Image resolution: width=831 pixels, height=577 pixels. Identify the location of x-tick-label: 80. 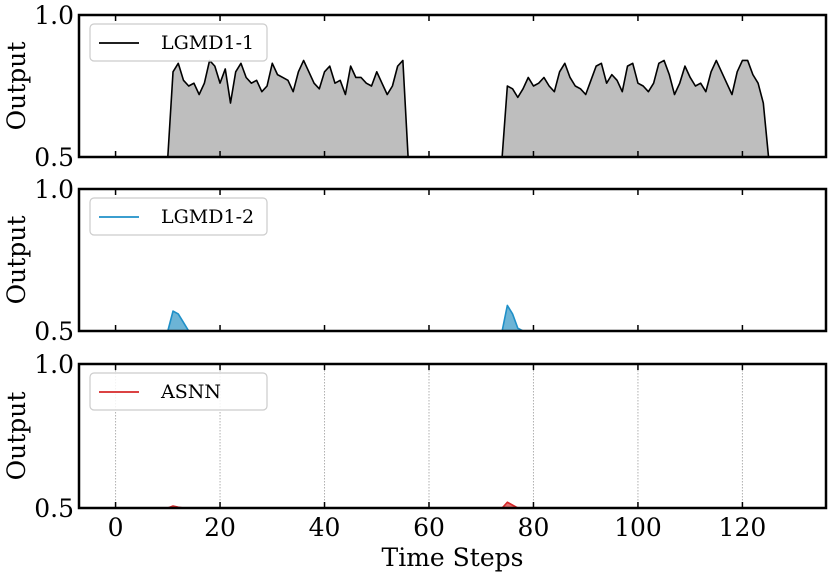
(534, 527).